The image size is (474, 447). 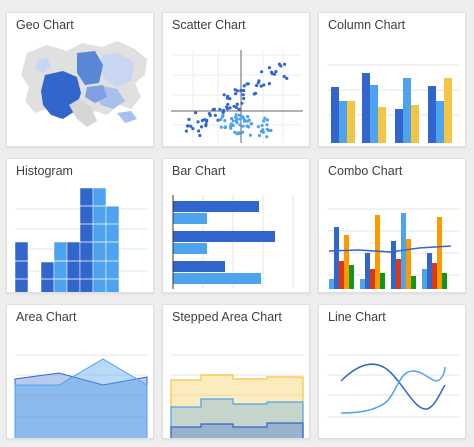 What do you see at coordinates (393, 248) in the screenshot?
I see `combo-chart-icon` at bounding box center [393, 248].